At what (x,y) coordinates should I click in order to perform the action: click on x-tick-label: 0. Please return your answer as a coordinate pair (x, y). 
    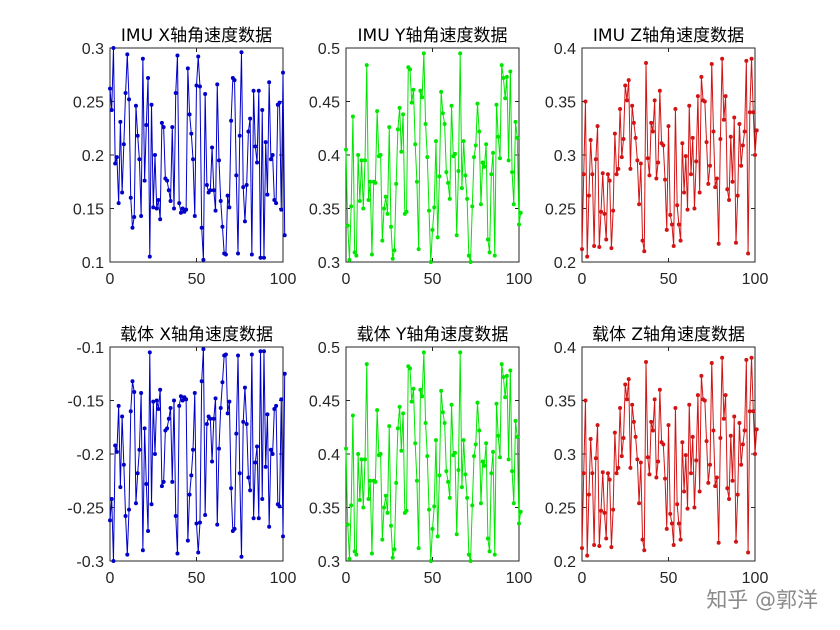
    Looking at the image, I should click on (582, 578).